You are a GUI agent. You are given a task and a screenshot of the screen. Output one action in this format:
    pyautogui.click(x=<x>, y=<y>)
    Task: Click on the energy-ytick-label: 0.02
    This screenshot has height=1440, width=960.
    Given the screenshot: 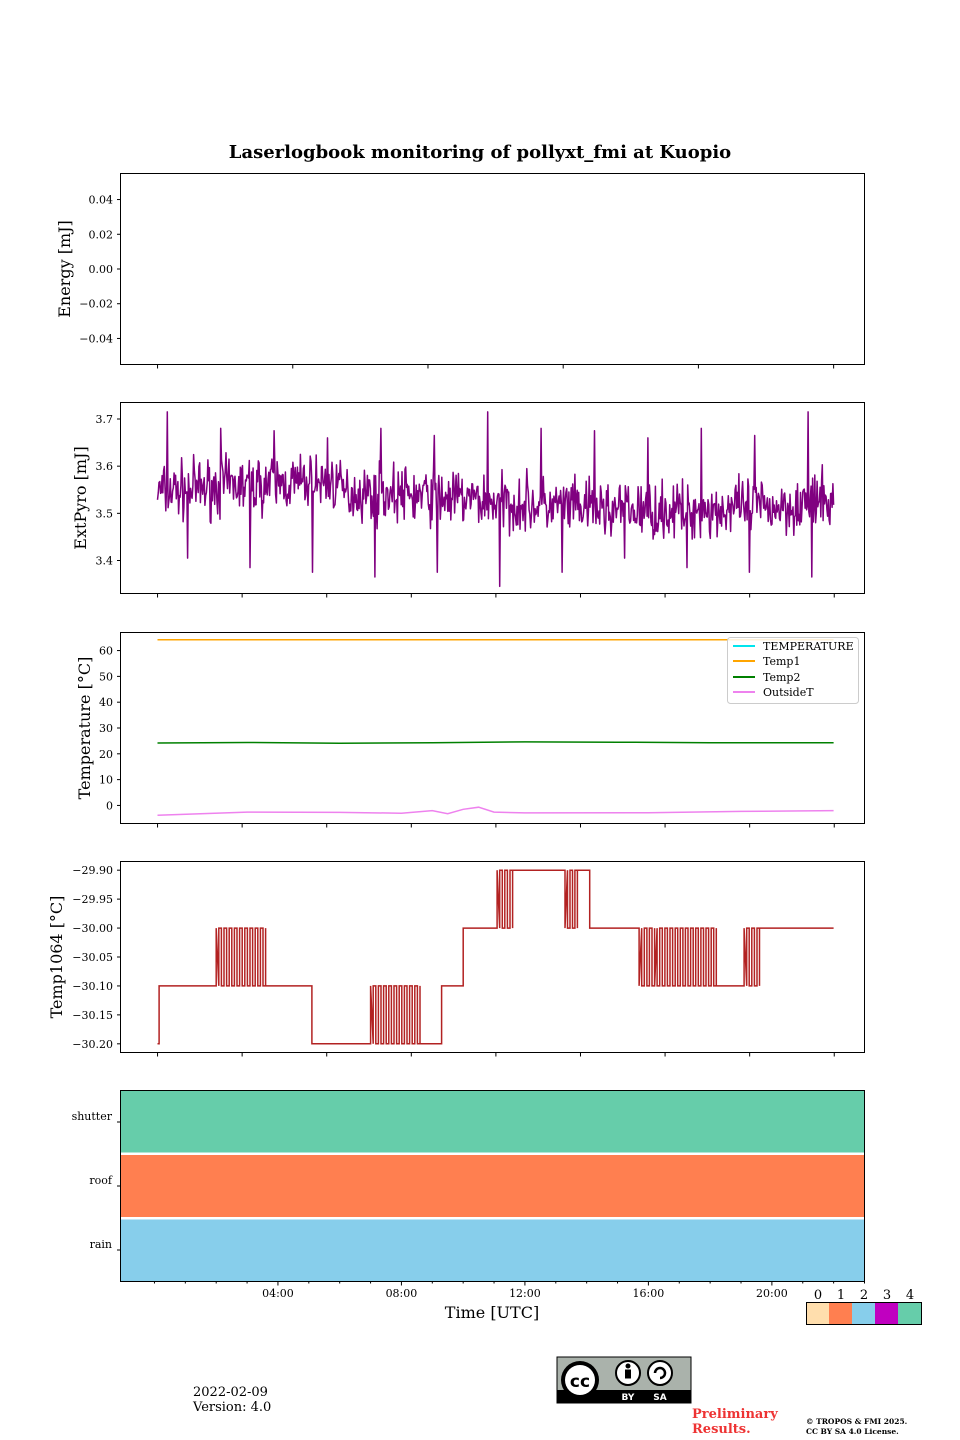 What is the action you would take?
    pyautogui.click(x=101, y=234)
    